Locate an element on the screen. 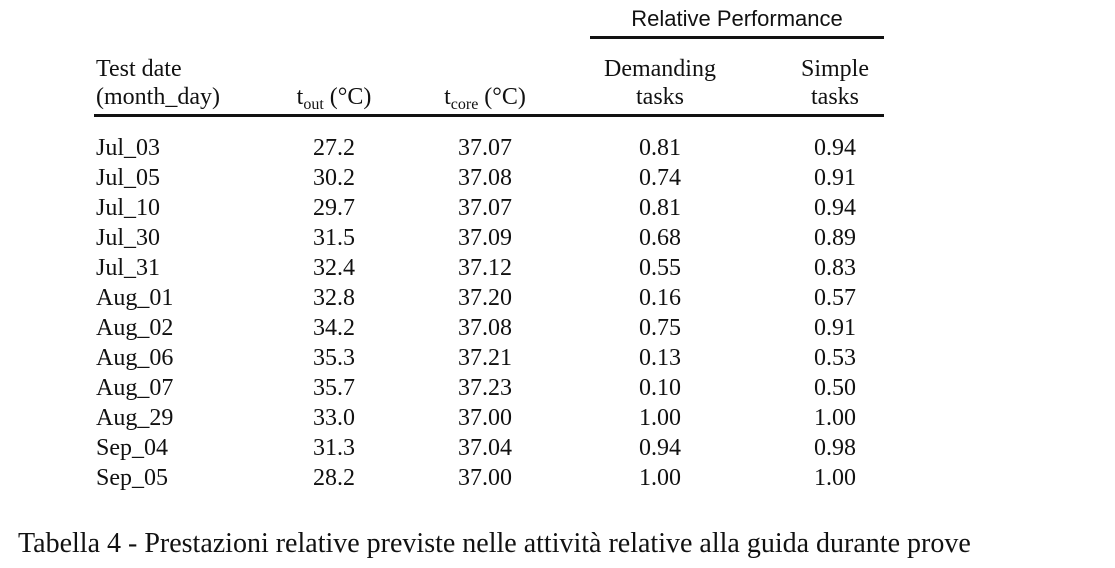 Image resolution: width=1115 pixels, height=568 pixels. cell-test-date: Aug_06 is located at coordinates (135, 358).